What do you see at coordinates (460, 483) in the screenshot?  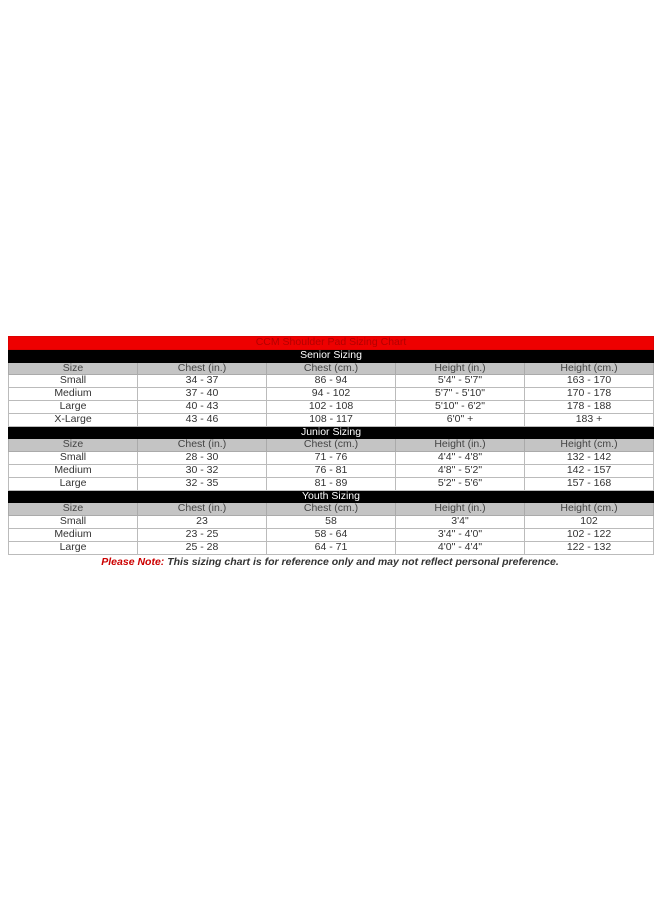 I see `table-cell: 5'2" - 5'6"` at bounding box center [460, 483].